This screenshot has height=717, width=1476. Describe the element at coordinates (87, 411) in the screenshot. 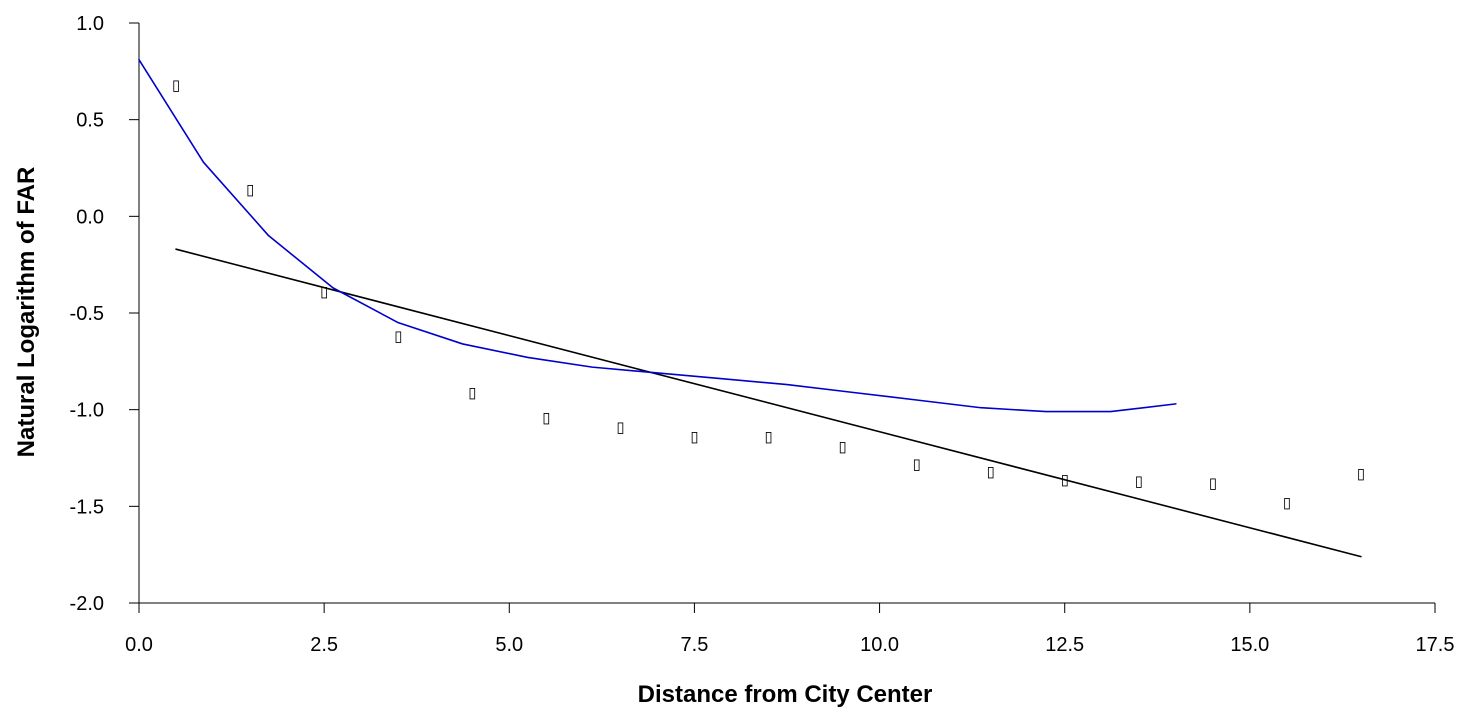

I see `y-tick-label: -1.0` at that location.